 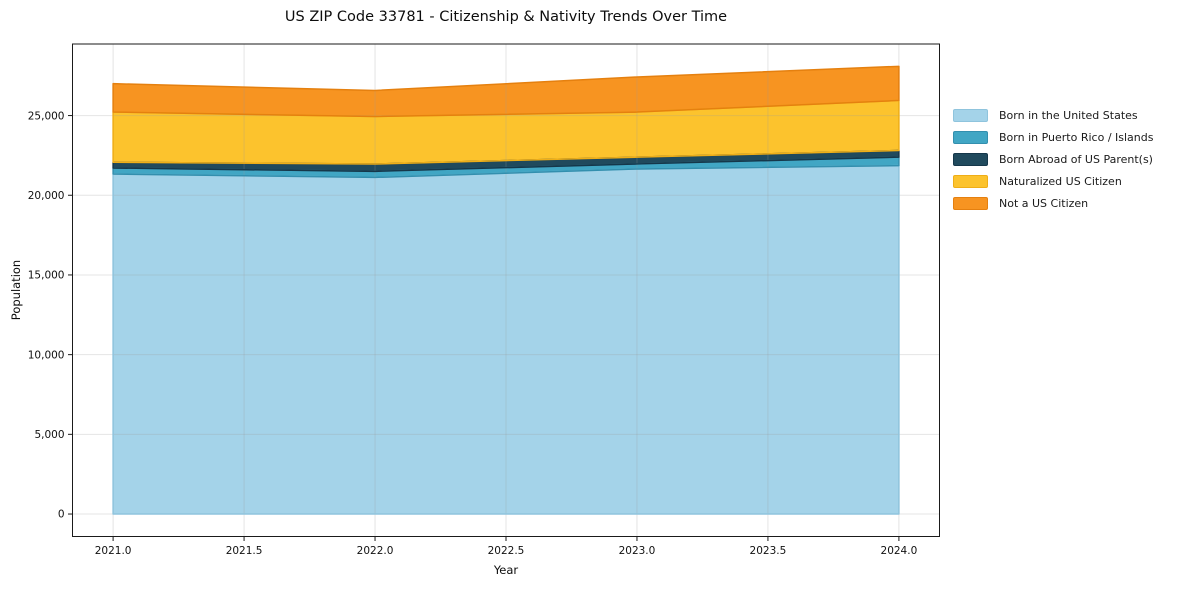 I want to click on x-axis-label: Year, so click(x=506, y=570).